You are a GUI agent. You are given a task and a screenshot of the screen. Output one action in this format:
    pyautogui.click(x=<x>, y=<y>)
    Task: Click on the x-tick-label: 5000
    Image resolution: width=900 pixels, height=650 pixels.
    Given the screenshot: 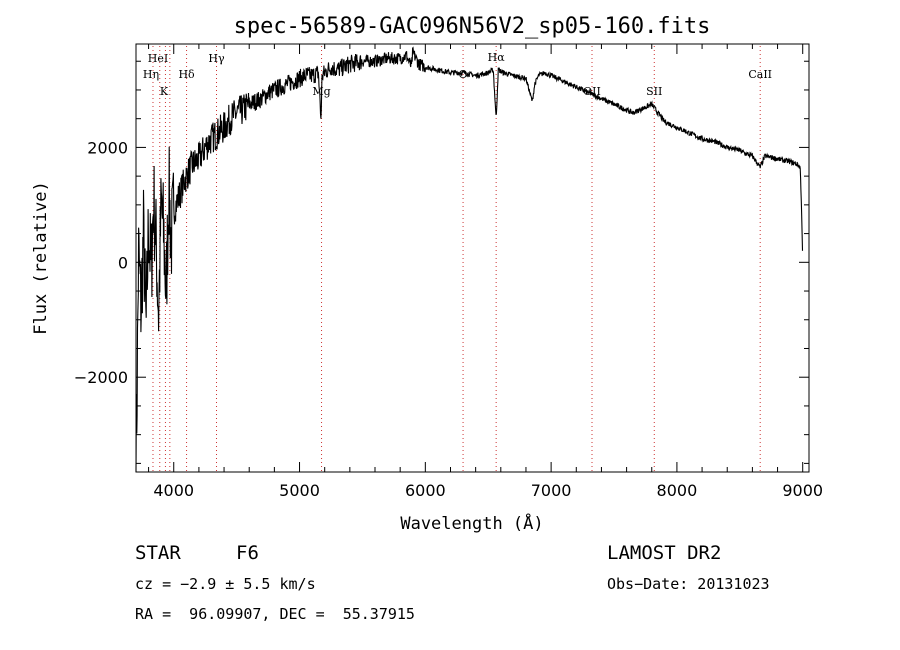 What is the action you would take?
    pyautogui.click(x=299, y=490)
    